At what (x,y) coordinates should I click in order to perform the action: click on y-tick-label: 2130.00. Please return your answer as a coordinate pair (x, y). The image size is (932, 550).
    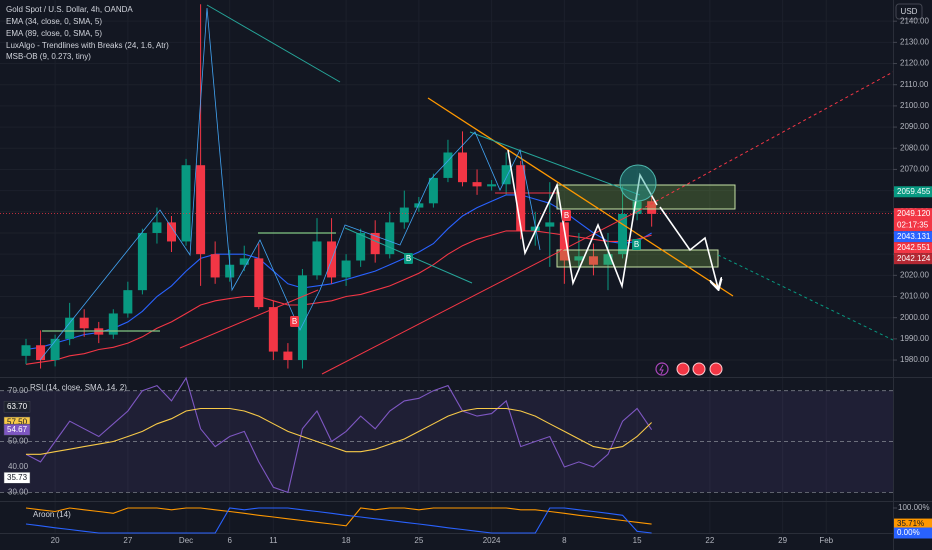
    Looking at the image, I should click on (914, 41).